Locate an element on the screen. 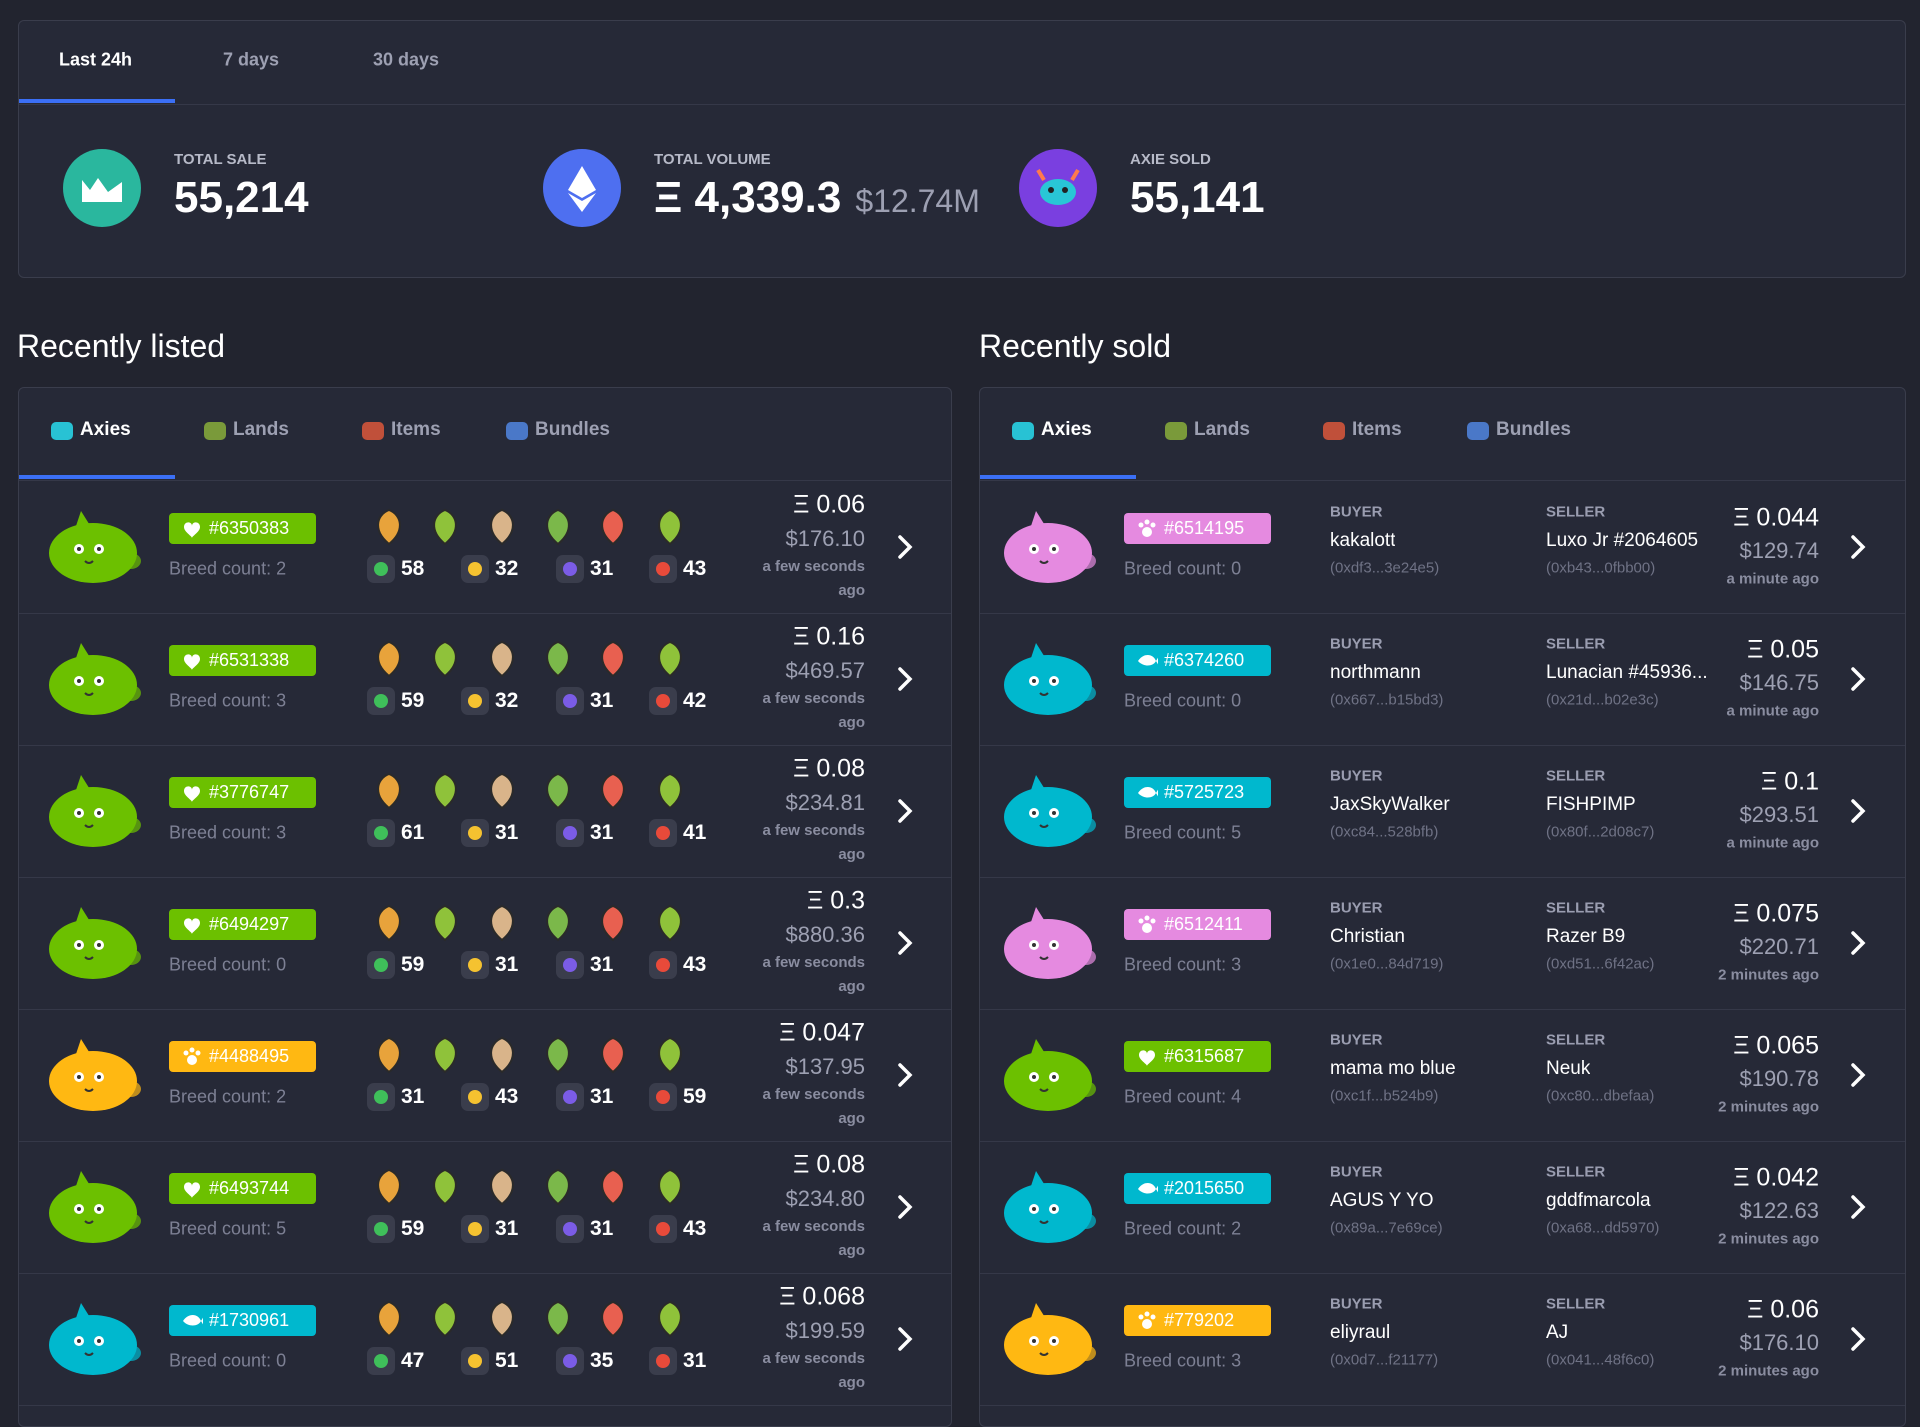 The image size is (1920, 1427). buyer-name: northmann is located at coordinates (1375, 672).